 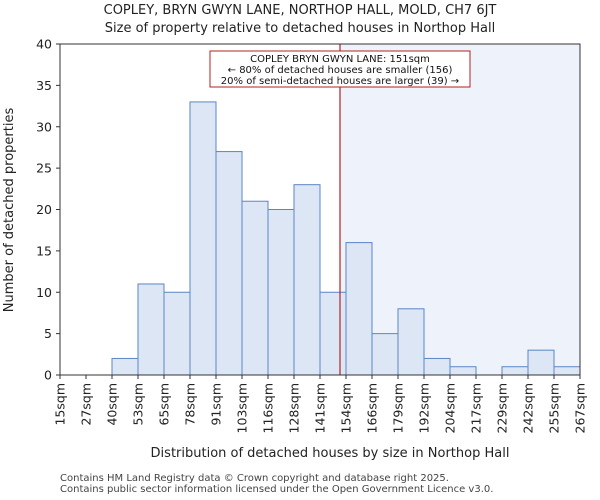 I want to click on bar-65sqm, so click(x=177, y=333).